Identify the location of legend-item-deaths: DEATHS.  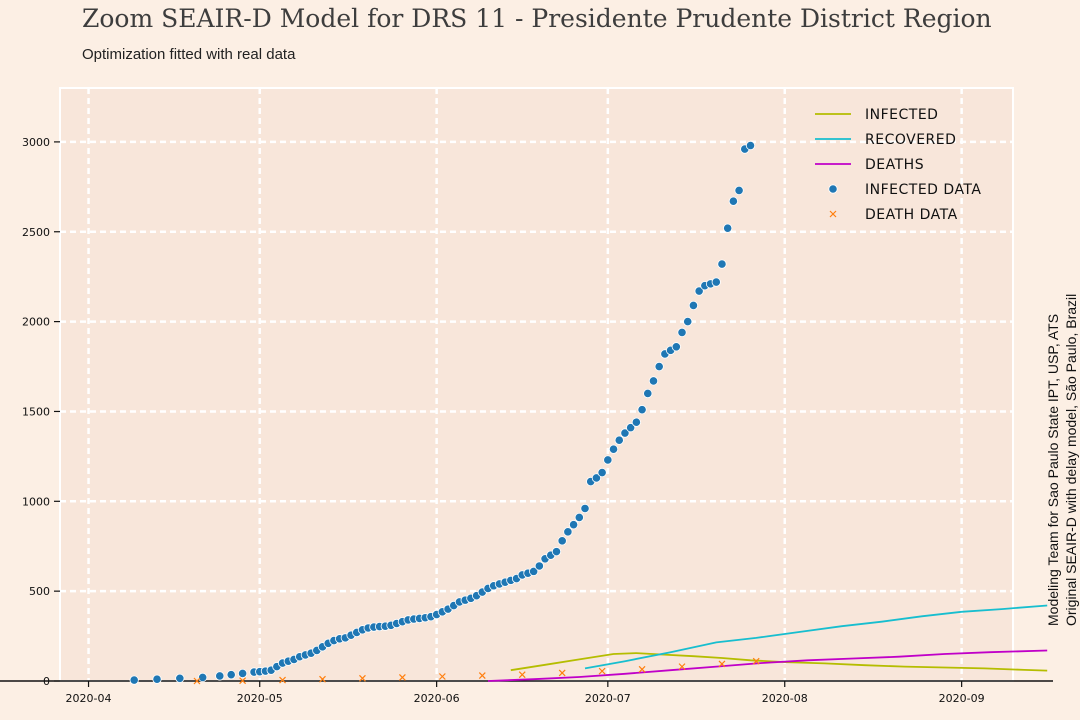
(869, 165).